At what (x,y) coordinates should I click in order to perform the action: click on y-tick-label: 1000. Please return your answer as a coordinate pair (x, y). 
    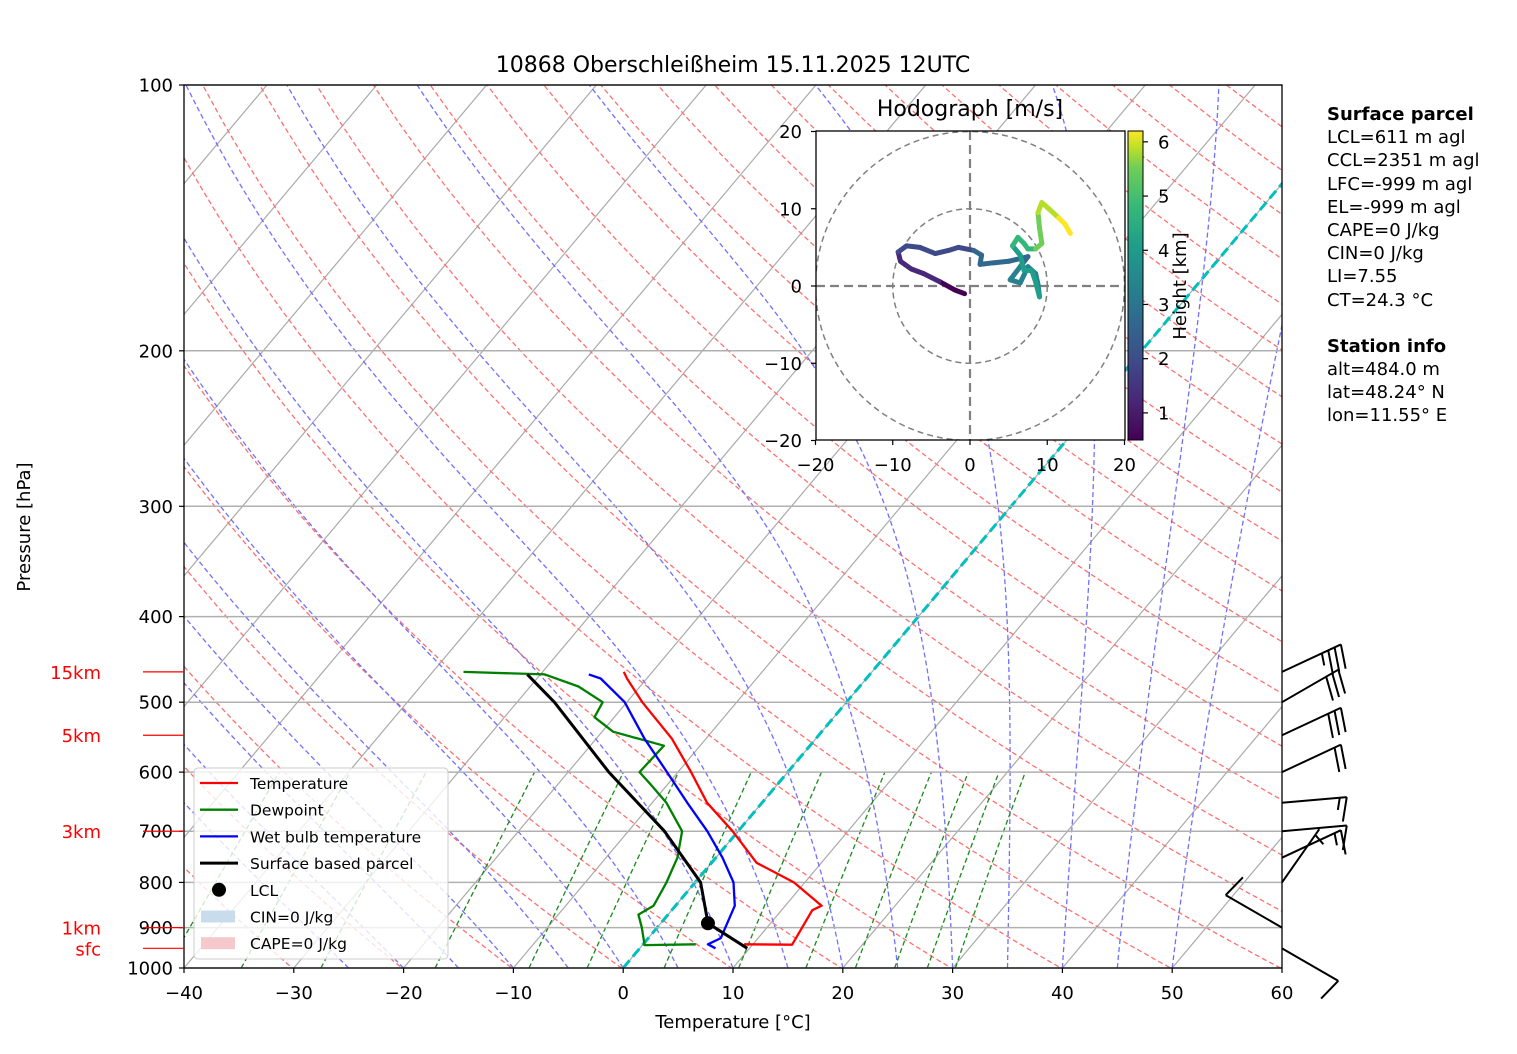
    Looking at the image, I should click on (150, 969).